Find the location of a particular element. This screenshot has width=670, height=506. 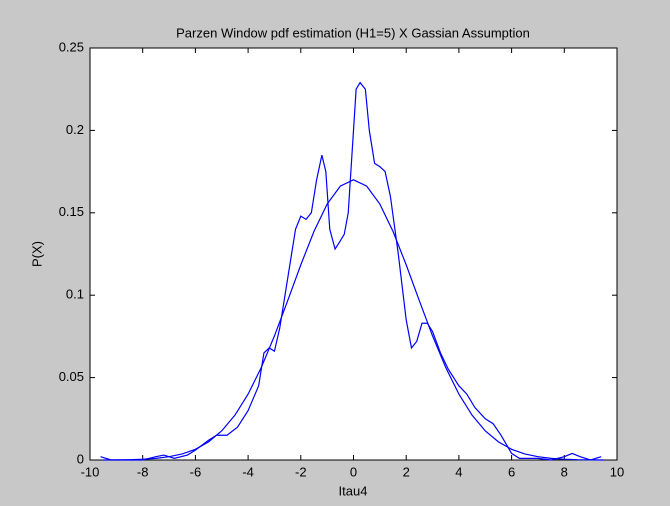

y-tick-label: 0.2 is located at coordinates (75, 129).